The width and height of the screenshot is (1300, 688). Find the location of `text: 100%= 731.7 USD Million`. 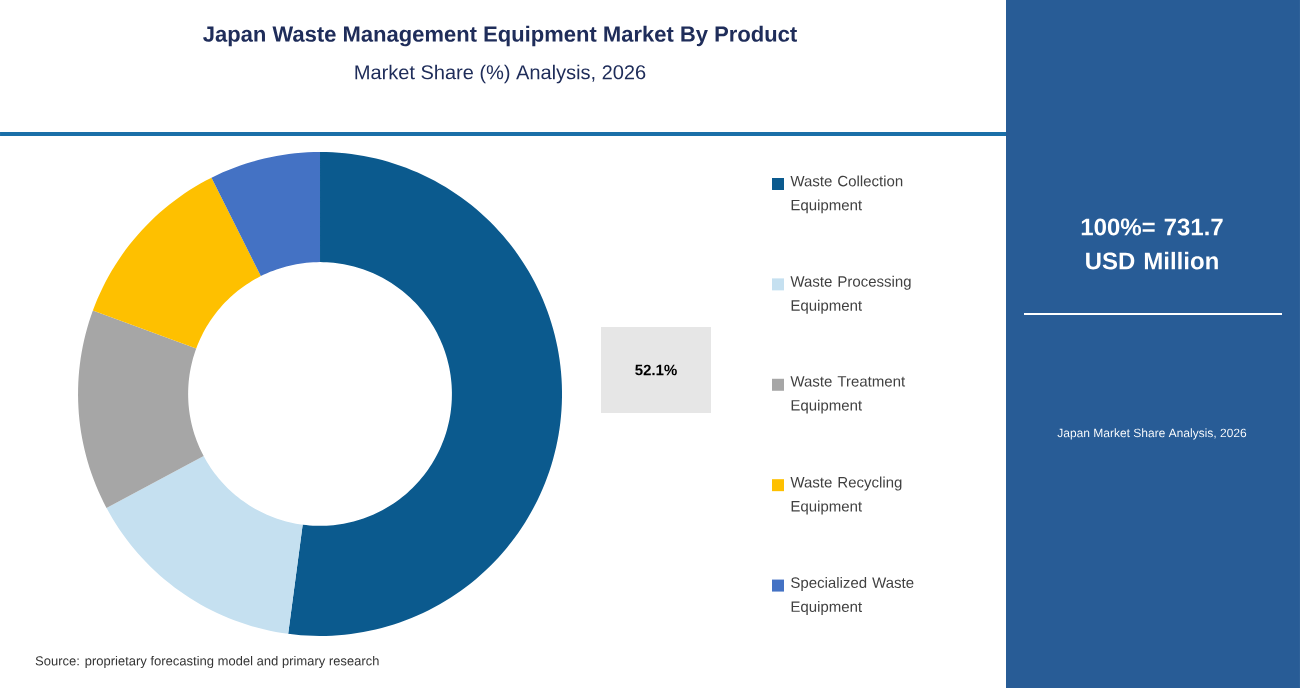

text: 100%= 731.7 USD Million is located at coordinates (1152, 244).